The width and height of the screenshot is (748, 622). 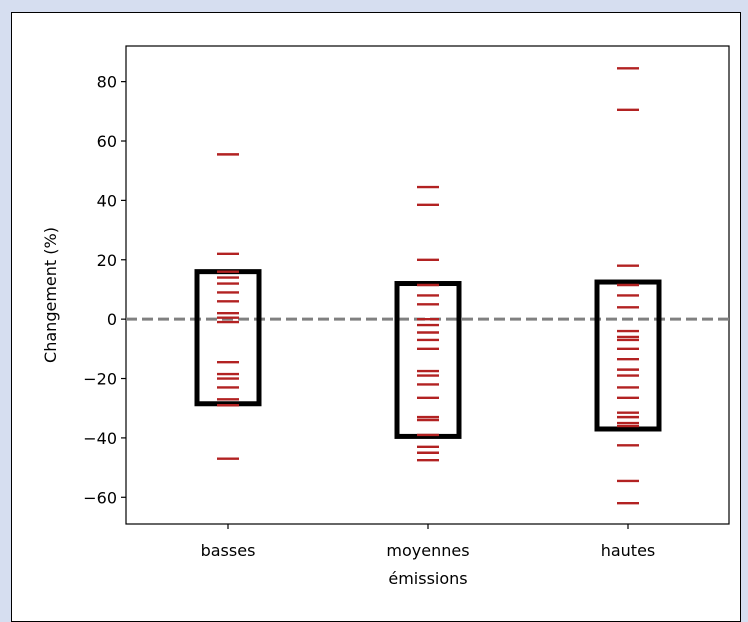 What do you see at coordinates (107, 200) in the screenshot?
I see `y-tick-label: 40` at bounding box center [107, 200].